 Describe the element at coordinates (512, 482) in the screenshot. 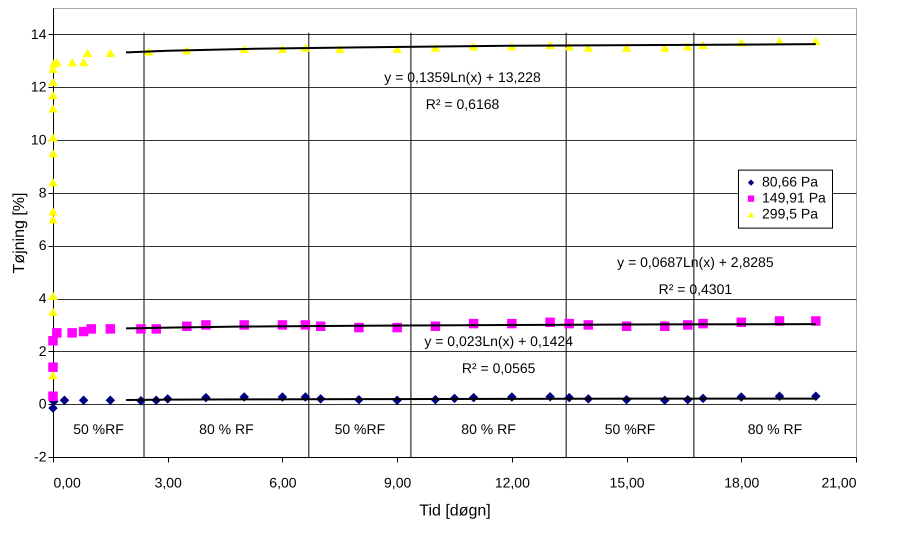

I see `x-tick-label: 12,00` at that location.